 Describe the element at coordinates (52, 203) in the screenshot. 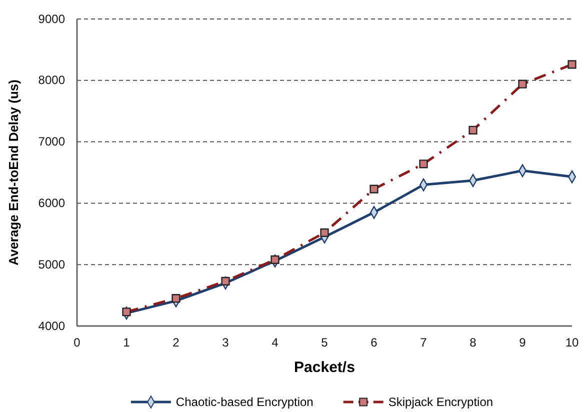

I see `y-tick-label: 6000` at that location.